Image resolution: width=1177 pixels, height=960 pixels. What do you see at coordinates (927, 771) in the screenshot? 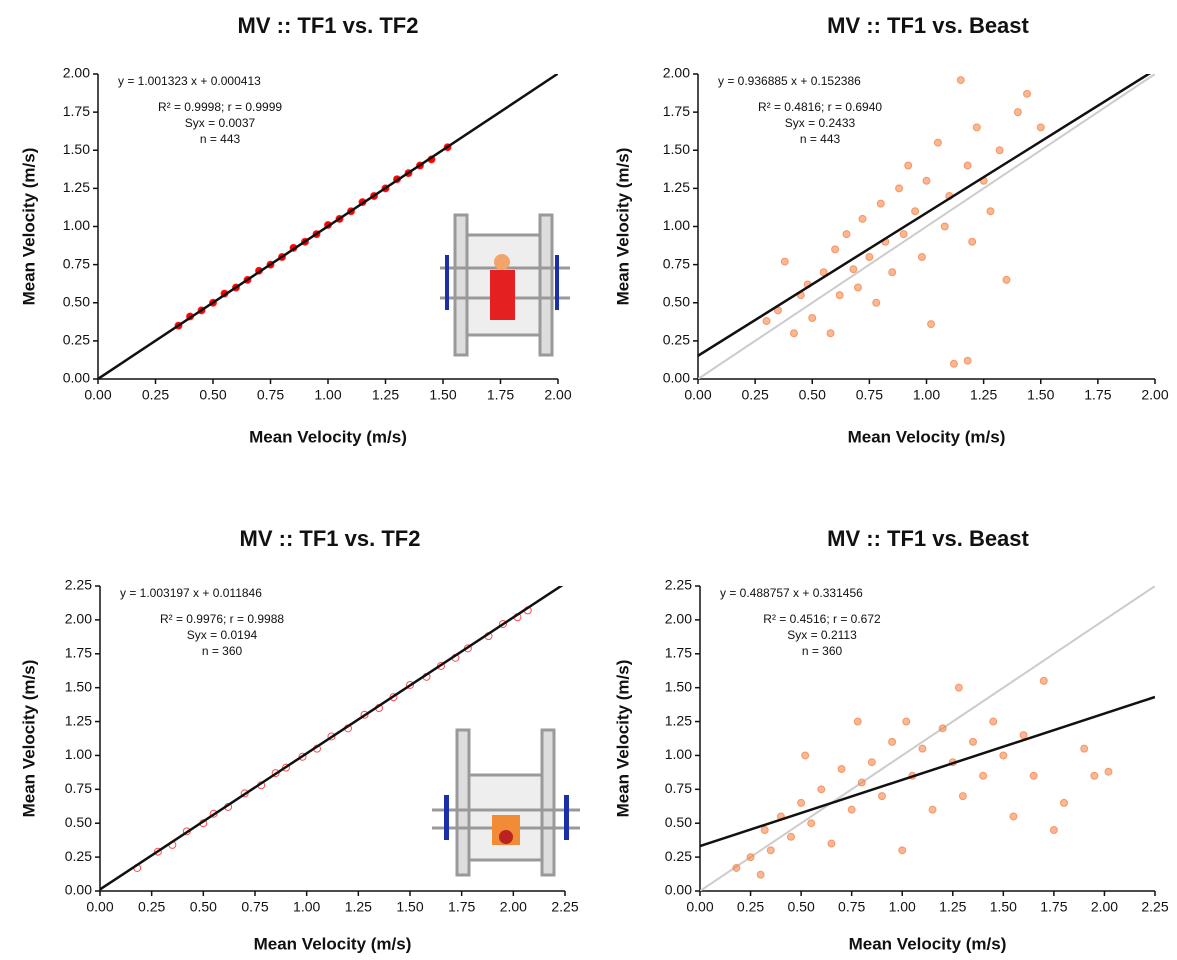
I see `regression-line` at bounding box center [927, 771].